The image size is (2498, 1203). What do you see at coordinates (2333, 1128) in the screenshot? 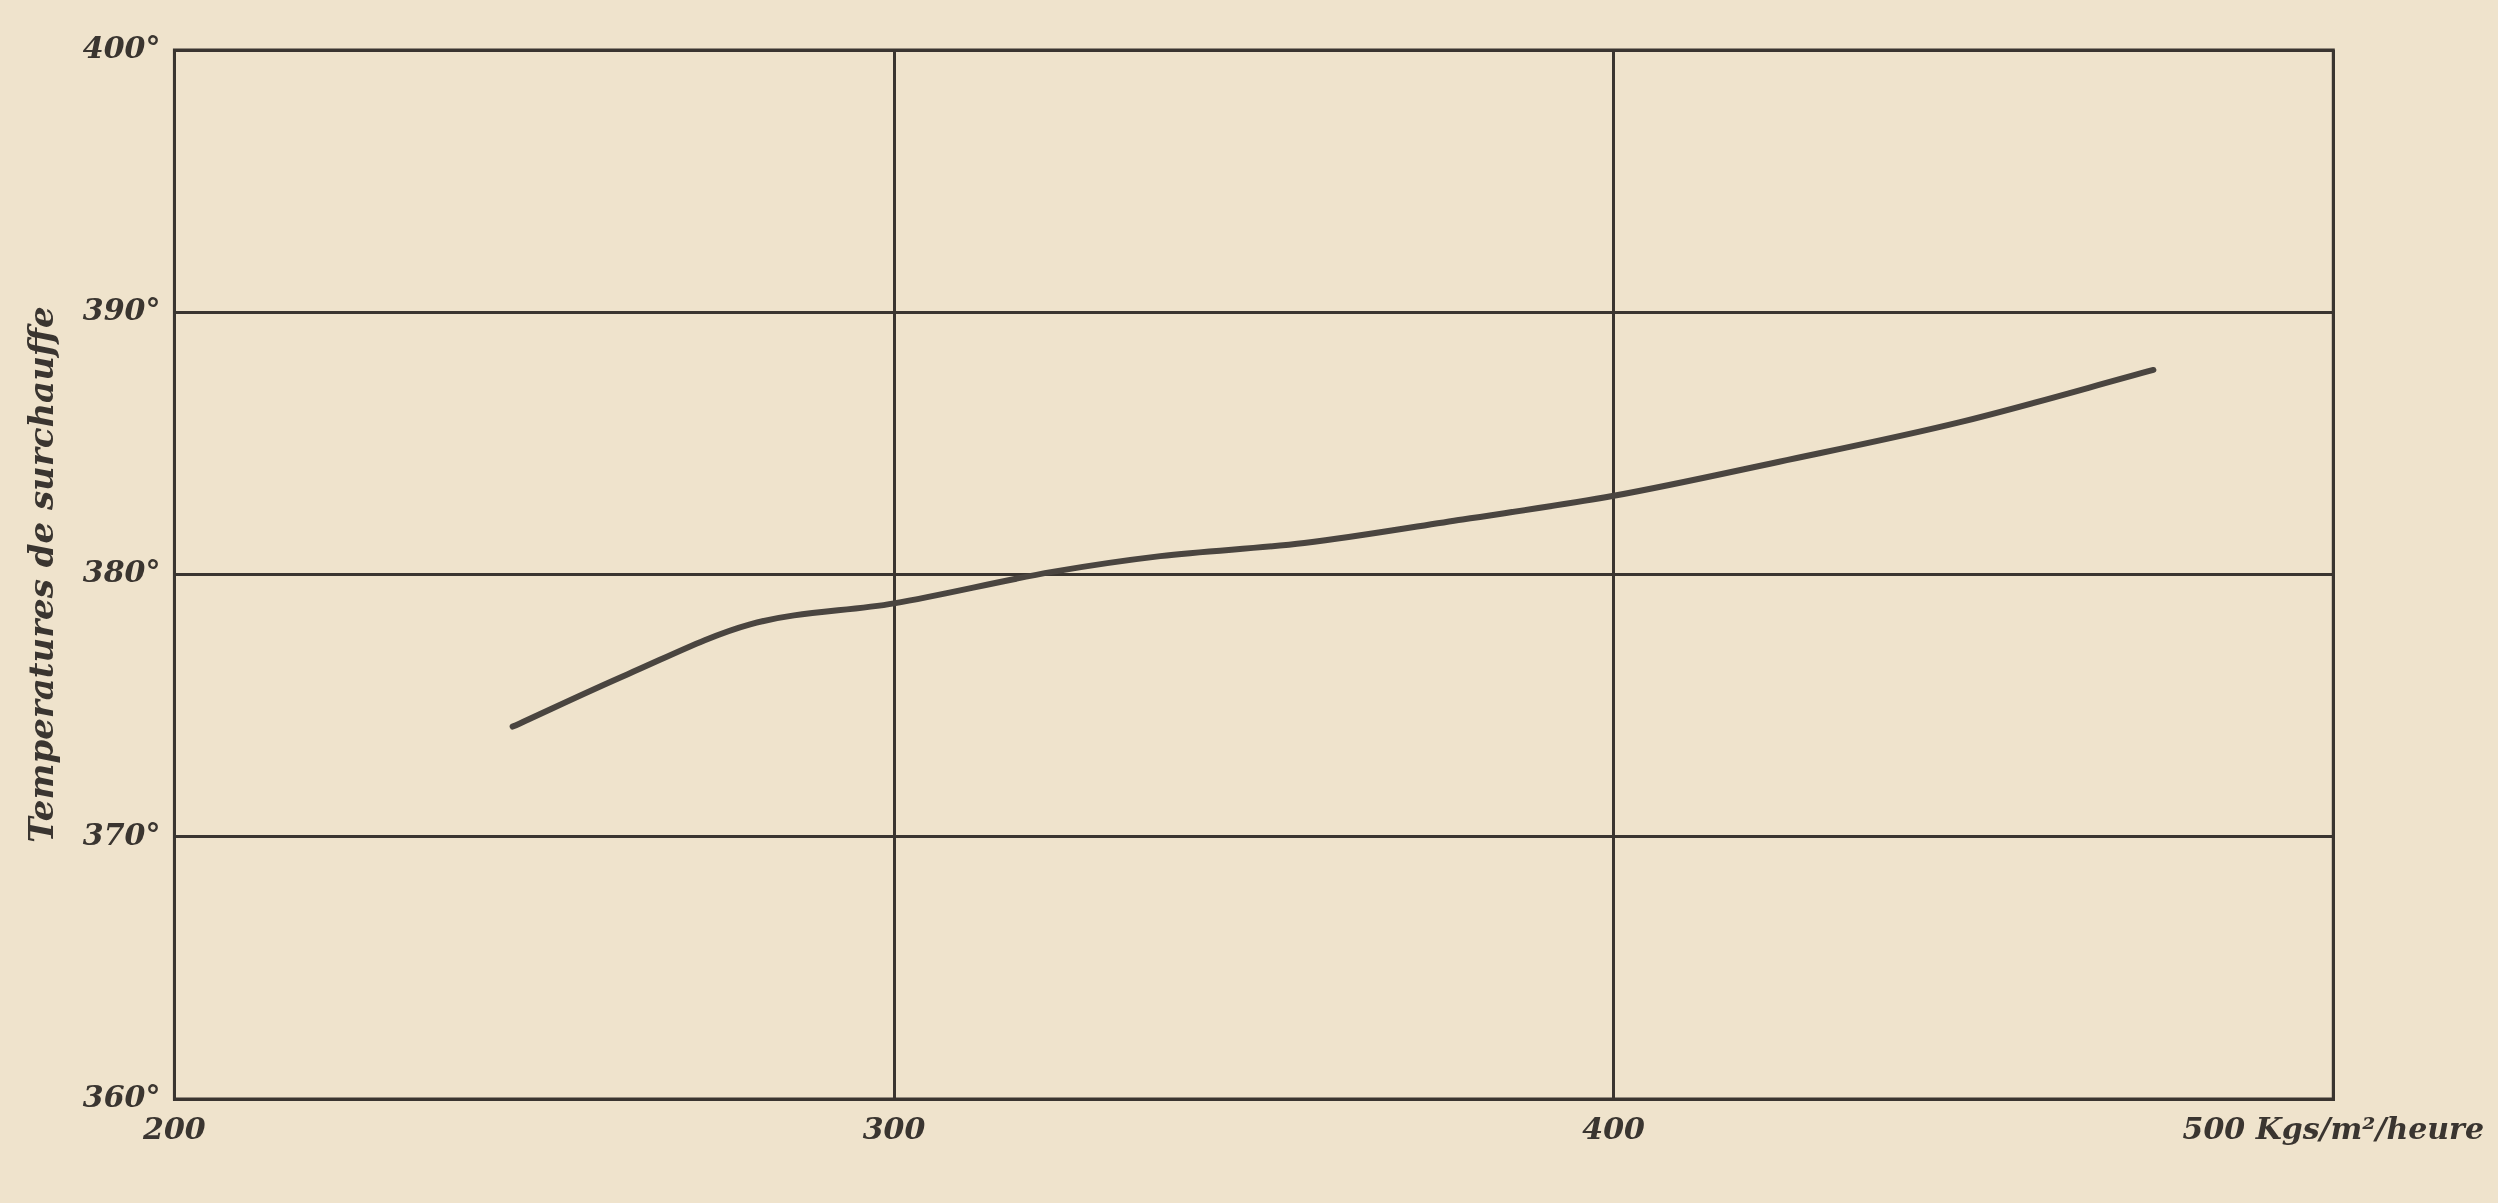
I see `x-tick-label: 500 Kgs/m²/heure` at bounding box center [2333, 1128].